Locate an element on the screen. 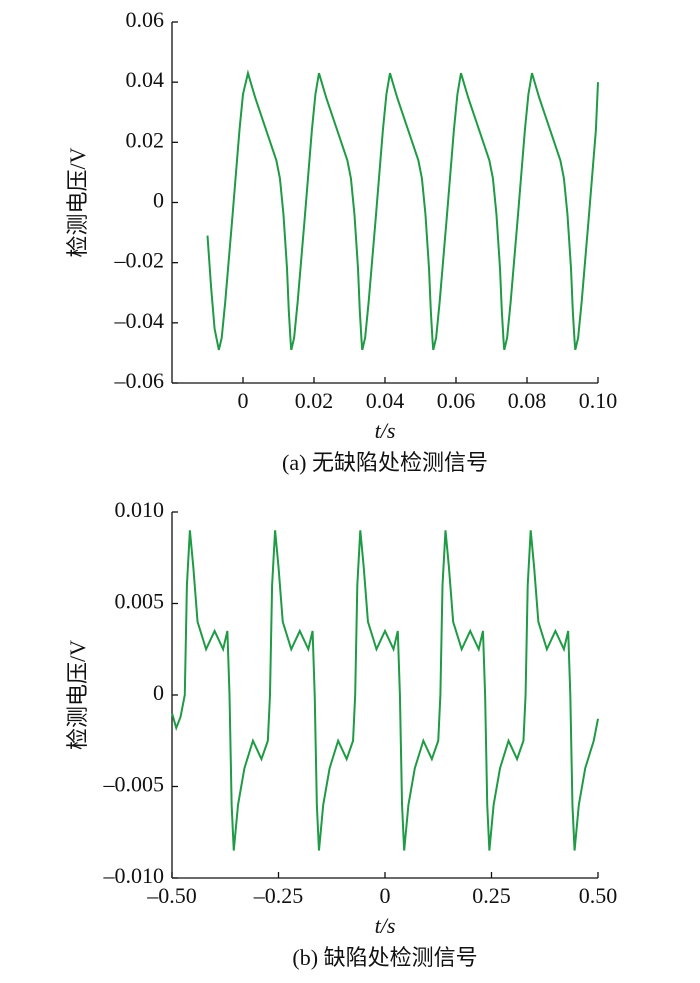 The height and width of the screenshot is (983, 700). y-tick-label: 0.04 is located at coordinates (145, 79).